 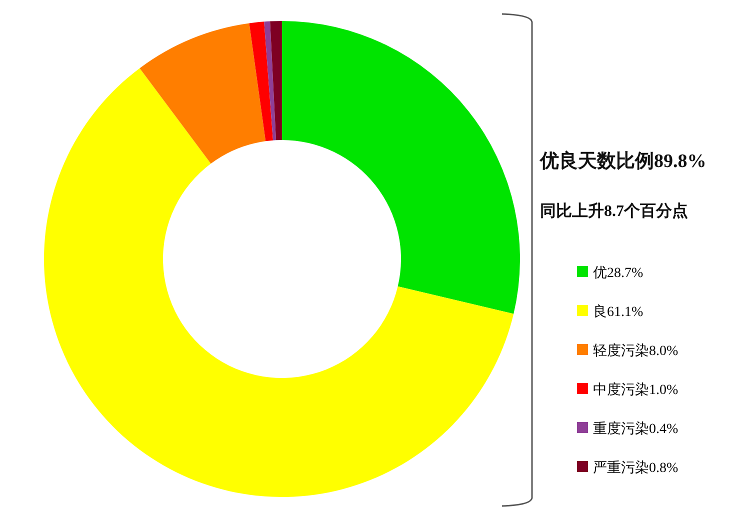 I want to click on legend-label: 中度污染1.0%, so click(x=635, y=390).